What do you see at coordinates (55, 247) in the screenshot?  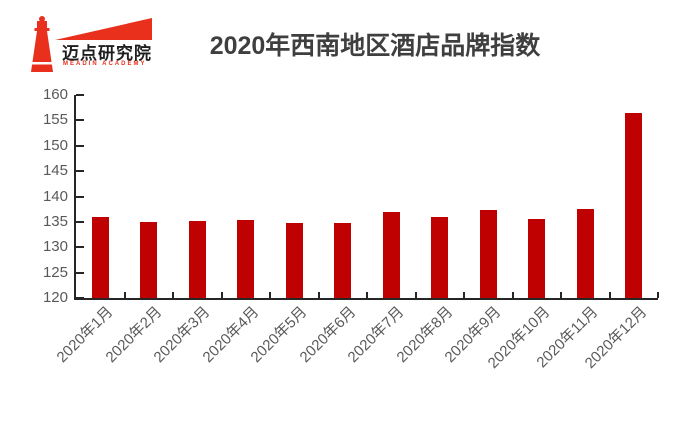 I see `y-axis-tick-label: 130` at bounding box center [55, 247].